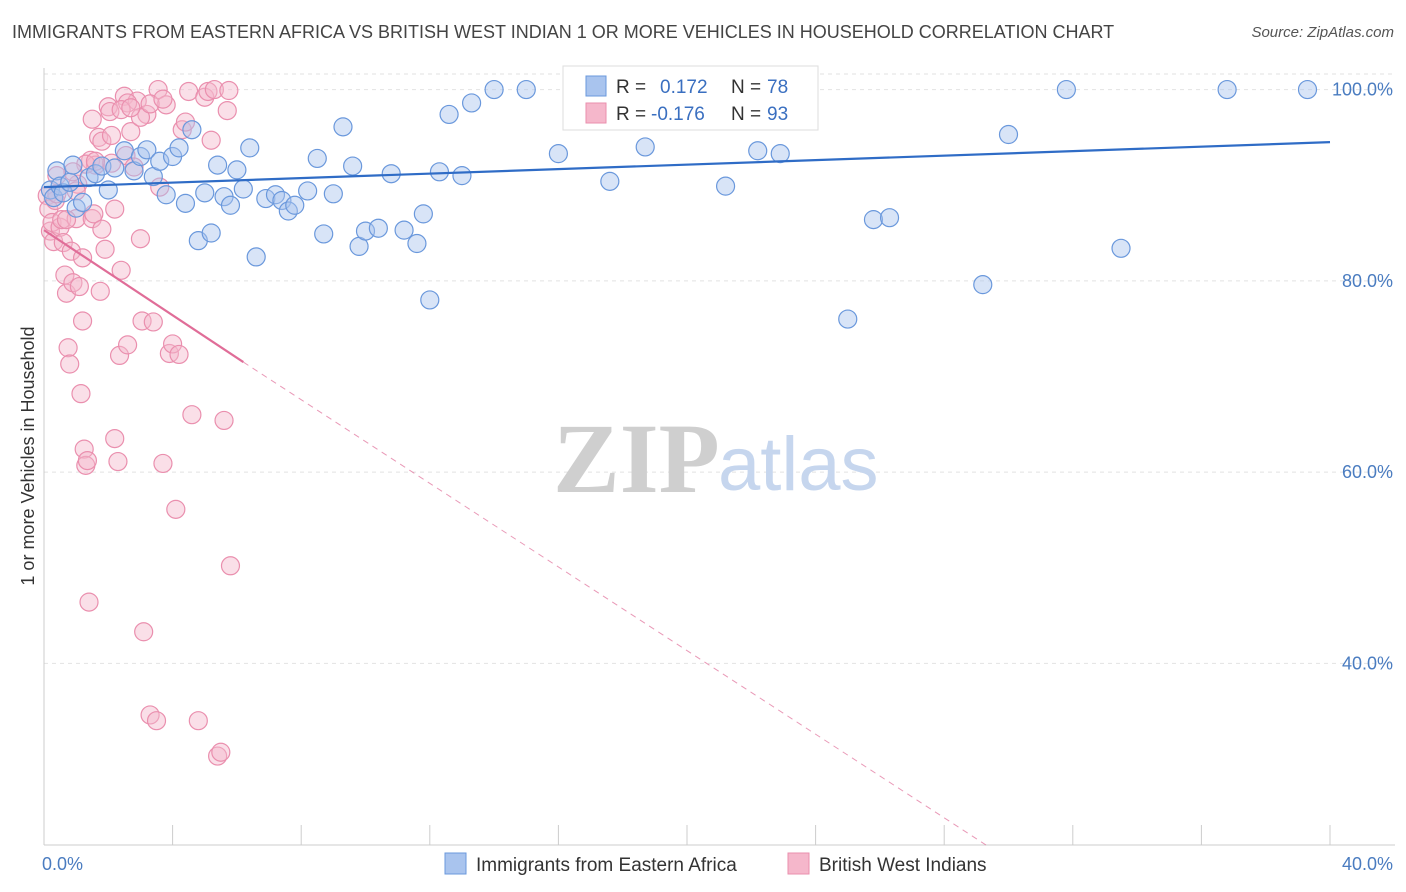  Describe the element at coordinates (631, 114) in the screenshot. I see `legend-r-label-pink: R =` at that location.